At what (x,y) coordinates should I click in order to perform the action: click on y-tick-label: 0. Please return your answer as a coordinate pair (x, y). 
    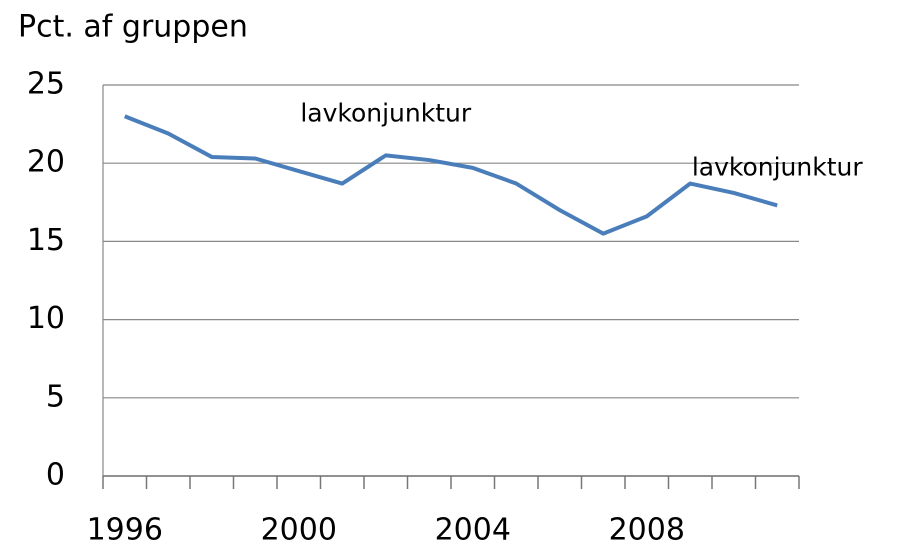
    Looking at the image, I should click on (55, 475).